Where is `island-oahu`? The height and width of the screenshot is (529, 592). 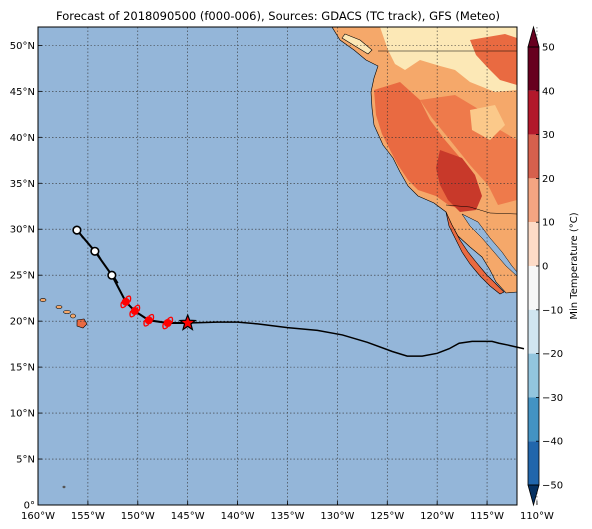 island-oahu is located at coordinates (59, 307).